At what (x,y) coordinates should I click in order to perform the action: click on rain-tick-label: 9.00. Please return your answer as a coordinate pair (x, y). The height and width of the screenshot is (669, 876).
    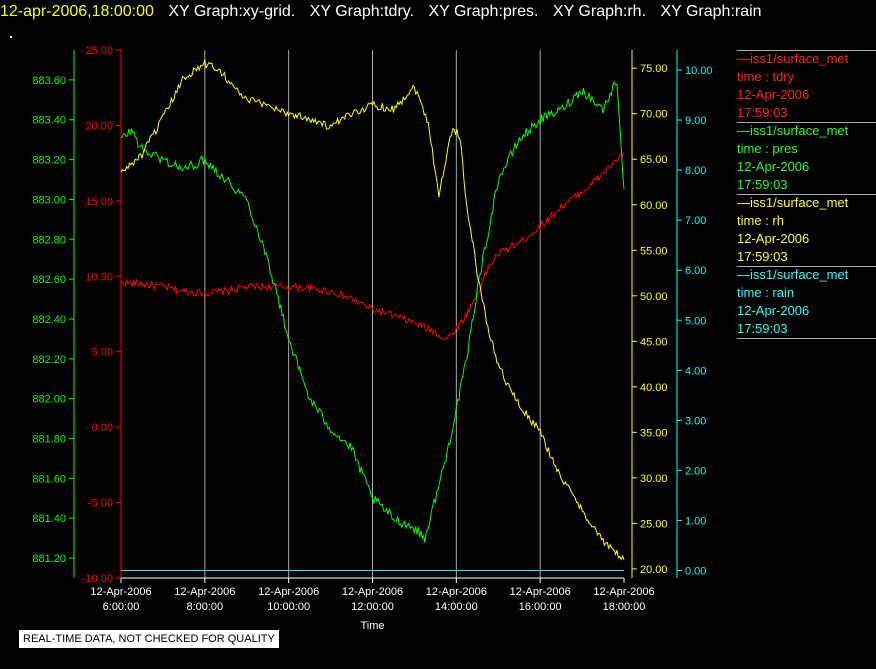
    Looking at the image, I should click on (695, 121).